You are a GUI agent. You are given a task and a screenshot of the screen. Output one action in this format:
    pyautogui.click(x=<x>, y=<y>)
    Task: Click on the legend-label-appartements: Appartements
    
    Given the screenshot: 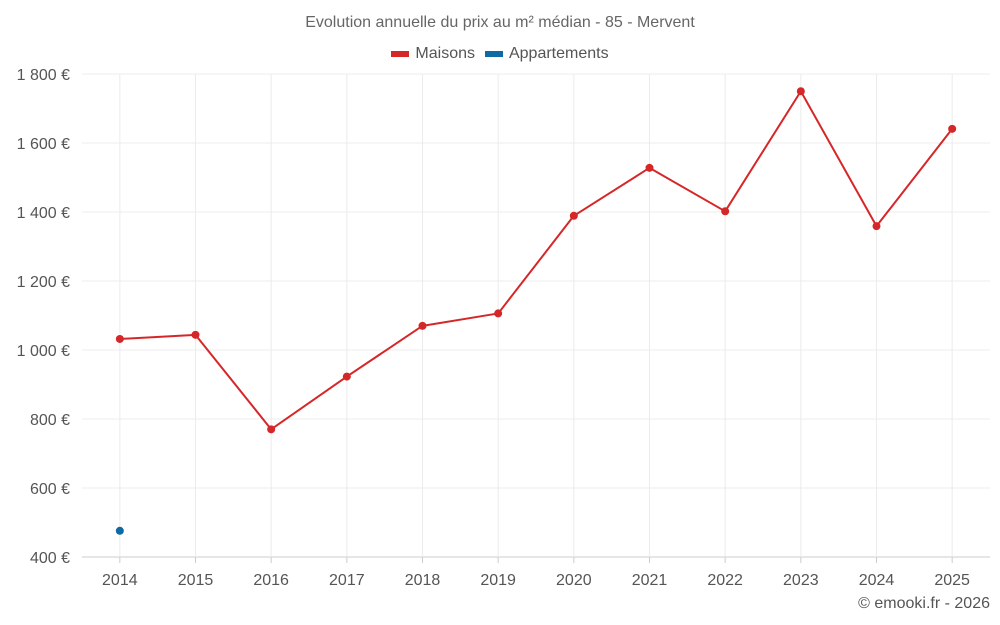 What is the action you would take?
    pyautogui.click(x=558, y=53)
    